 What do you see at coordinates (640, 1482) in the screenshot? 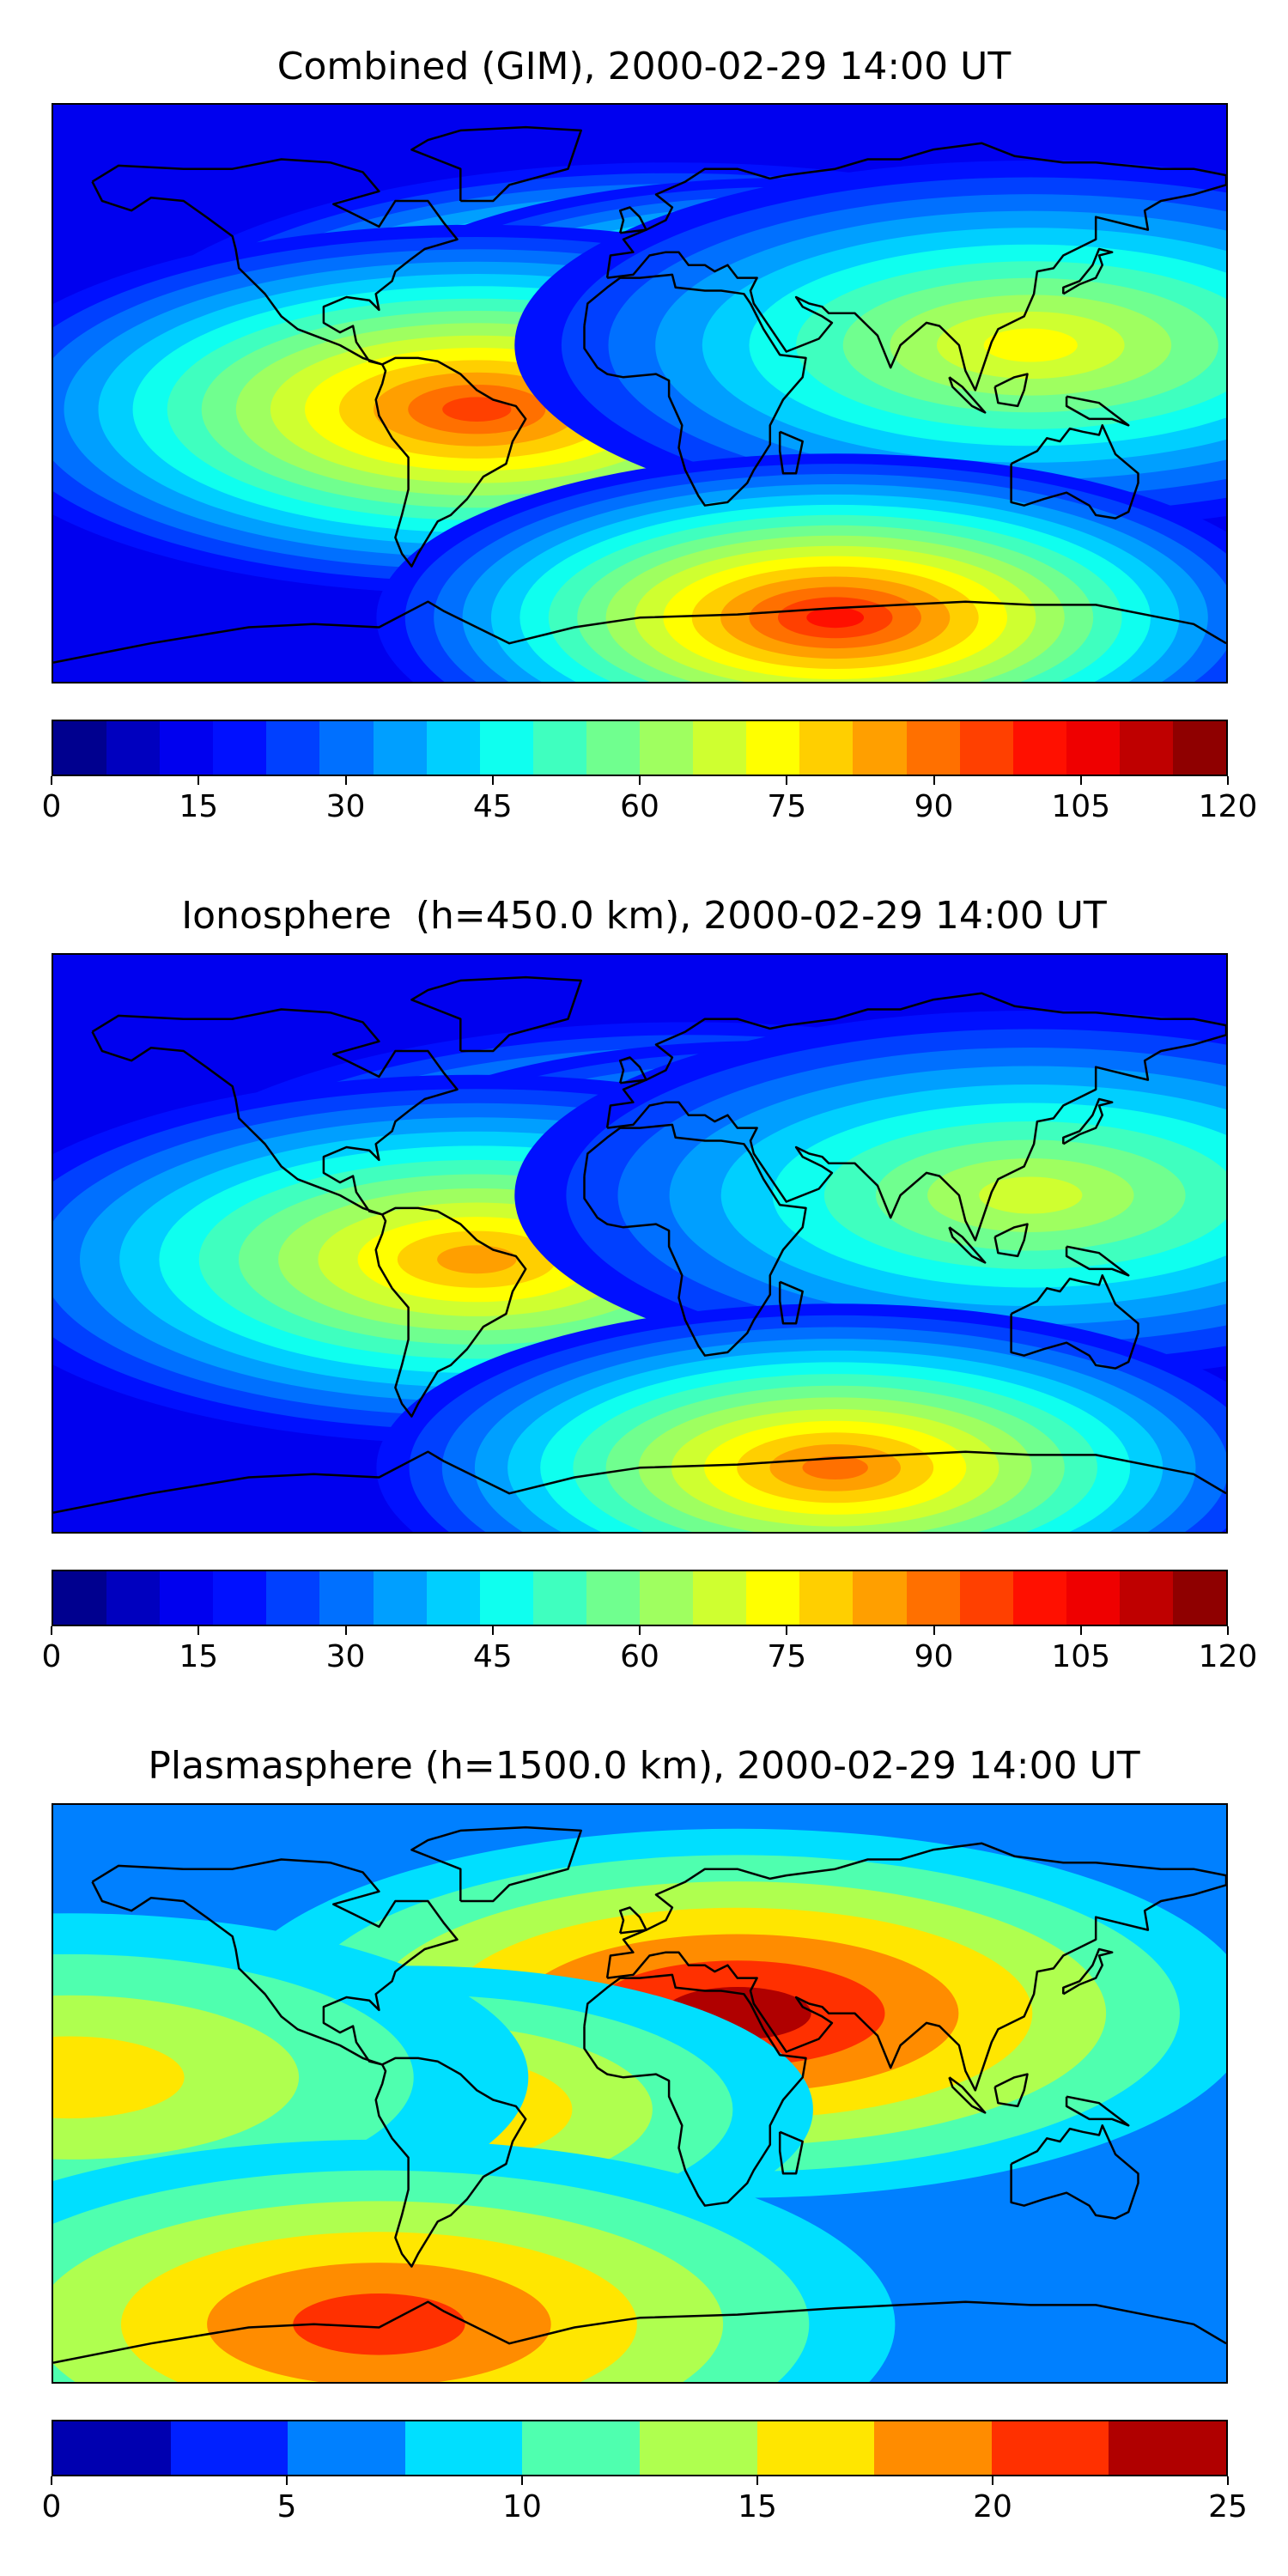
I see `coastline-antarctica-edge` at bounding box center [640, 1482].